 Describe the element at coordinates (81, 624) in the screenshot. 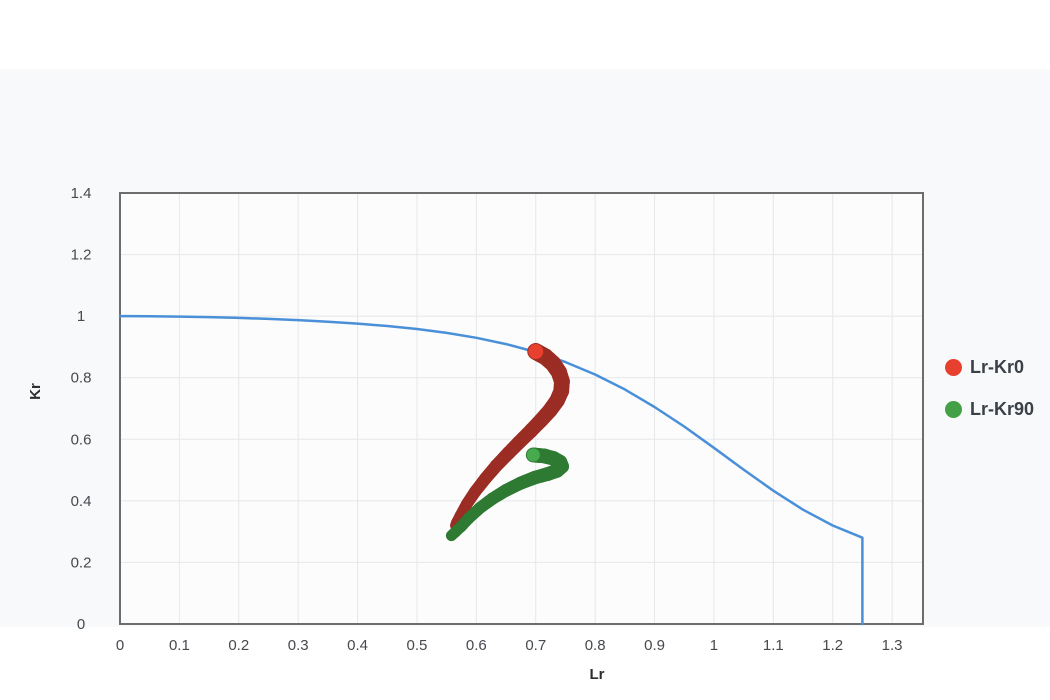

I see `y-tick-label: 0` at that location.